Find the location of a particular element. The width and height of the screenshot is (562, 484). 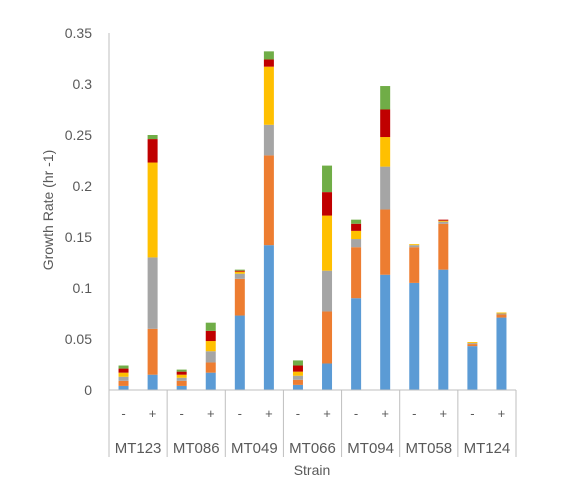

x-axis-title: Strain is located at coordinates (312, 470).